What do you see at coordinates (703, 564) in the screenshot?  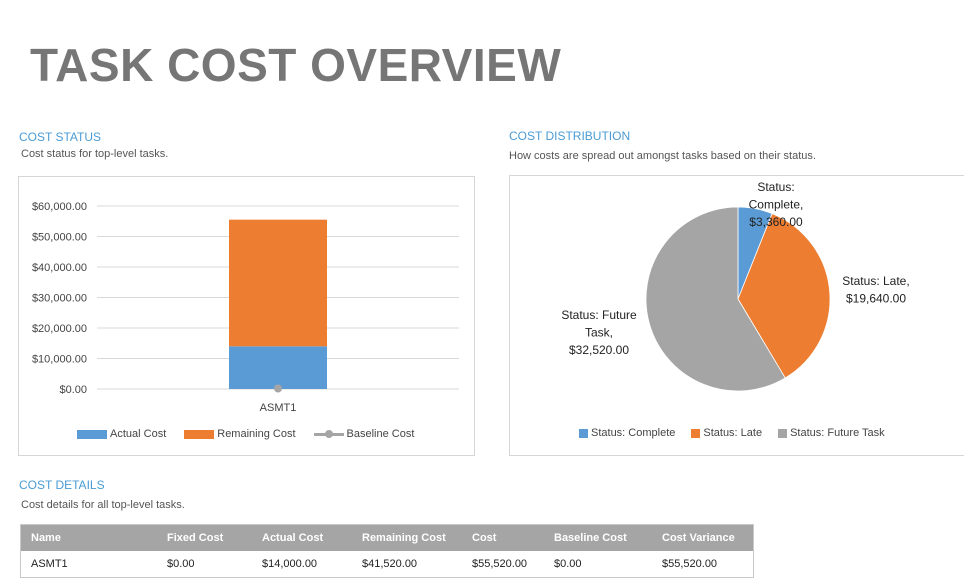 I see `cell-cost-variance: $55,520.00` at bounding box center [703, 564].